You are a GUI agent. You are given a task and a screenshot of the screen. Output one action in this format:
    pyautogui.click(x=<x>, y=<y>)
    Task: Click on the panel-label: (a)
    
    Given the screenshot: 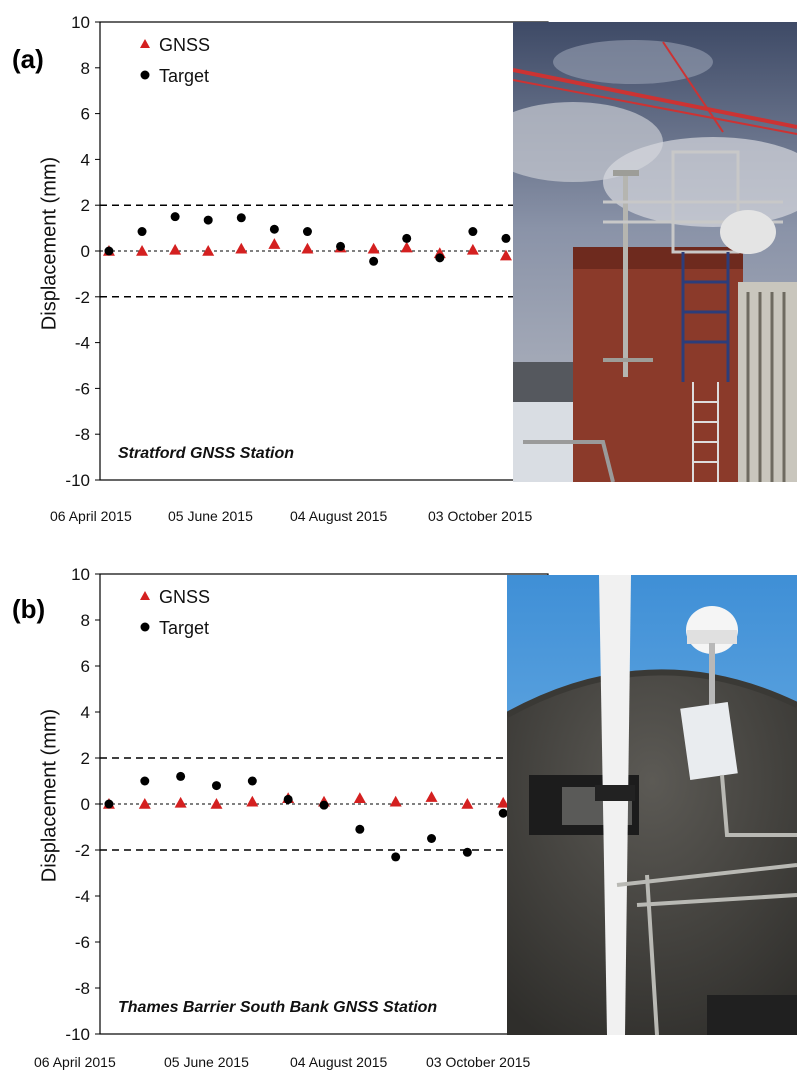 What is the action you would take?
    pyautogui.click(x=28, y=59)
    